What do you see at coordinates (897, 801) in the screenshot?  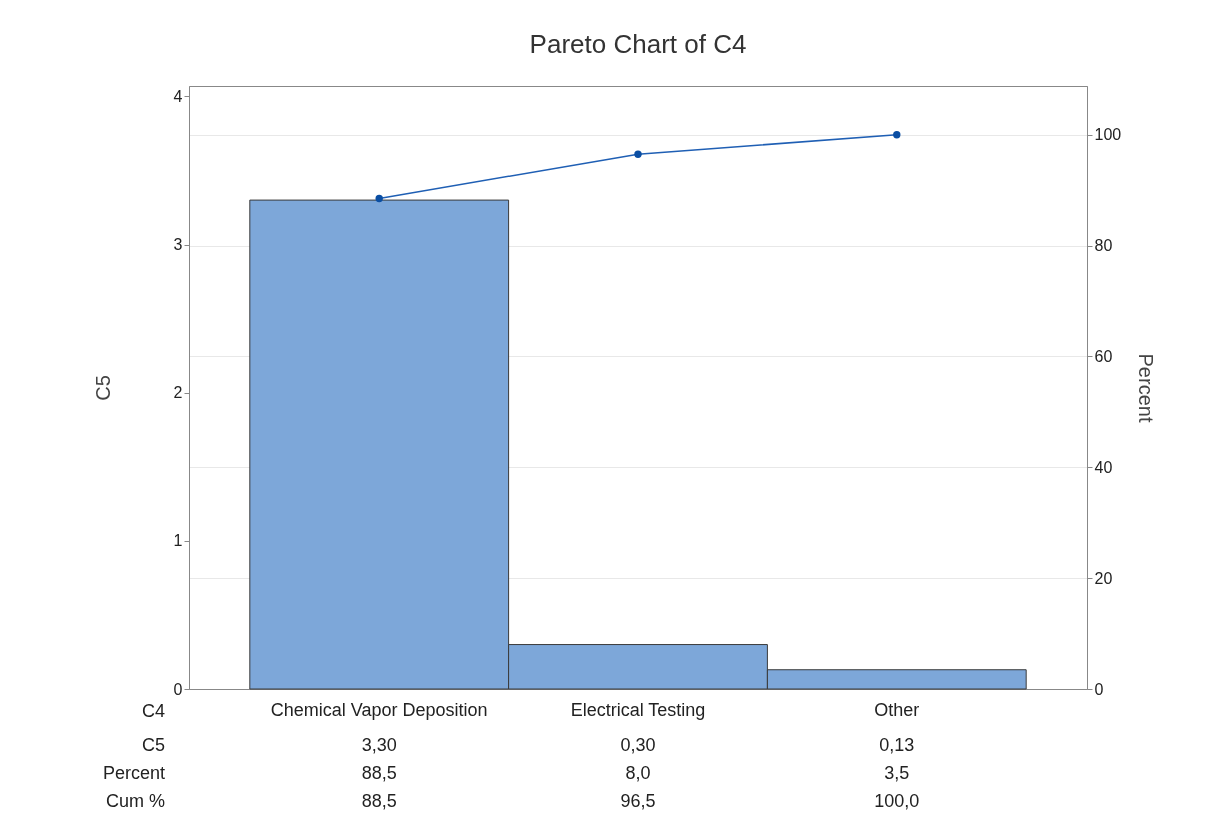 I see `data-label: 100,0` at bounding box center [897, 801].